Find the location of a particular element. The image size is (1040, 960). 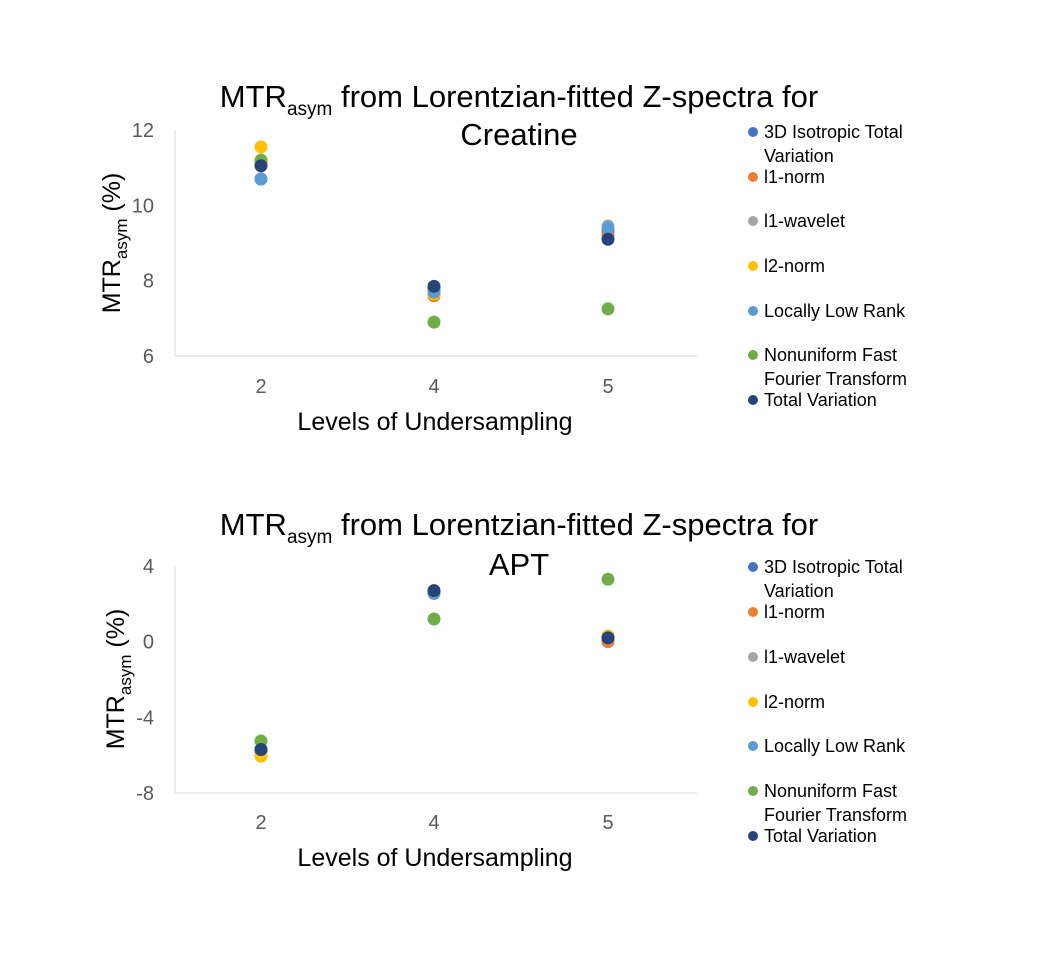

y-tick-label: 10 is located at coordinates (143, 206).